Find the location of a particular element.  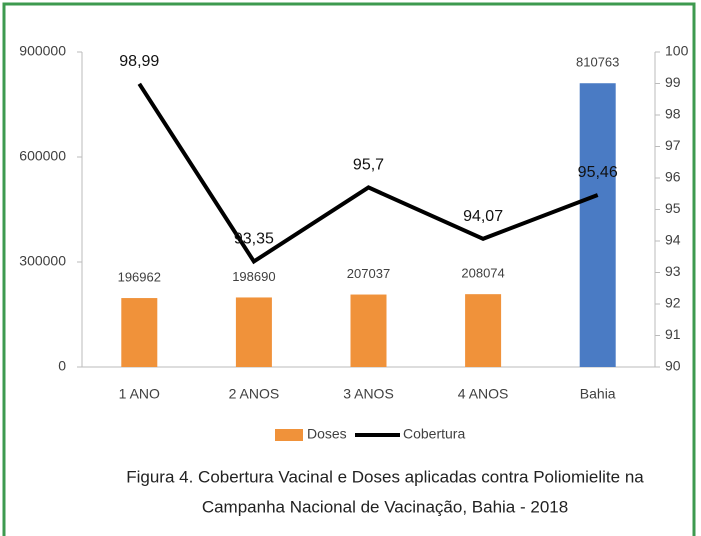

y2-tick-label: 100 is located at coordinates (677, 51).